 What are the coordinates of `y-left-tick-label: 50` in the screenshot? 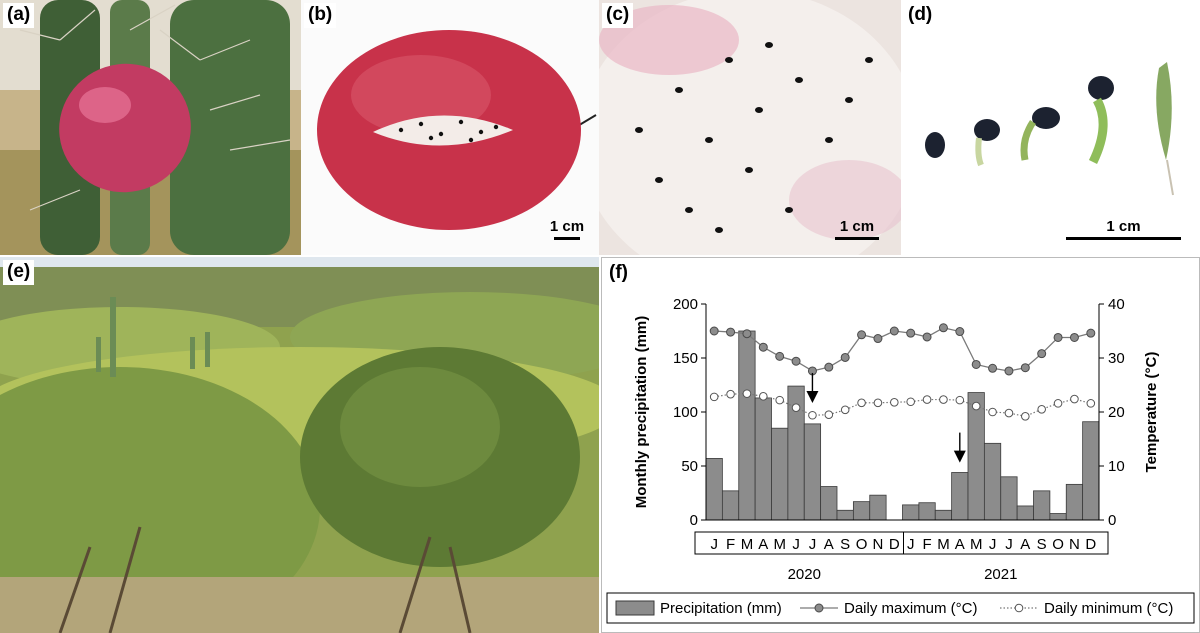 It's located at (689, 466).